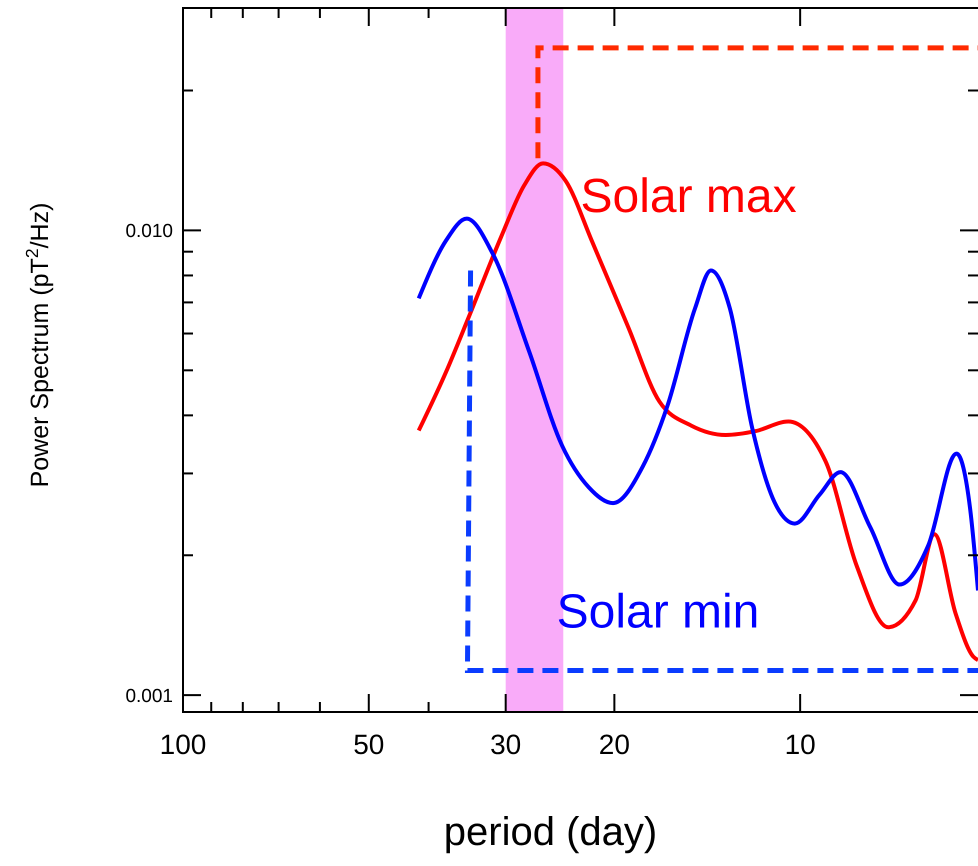  Describe the element at coordinates (551, 832) in the screenshot. I see `x-axis-title: period (day)` at that location.